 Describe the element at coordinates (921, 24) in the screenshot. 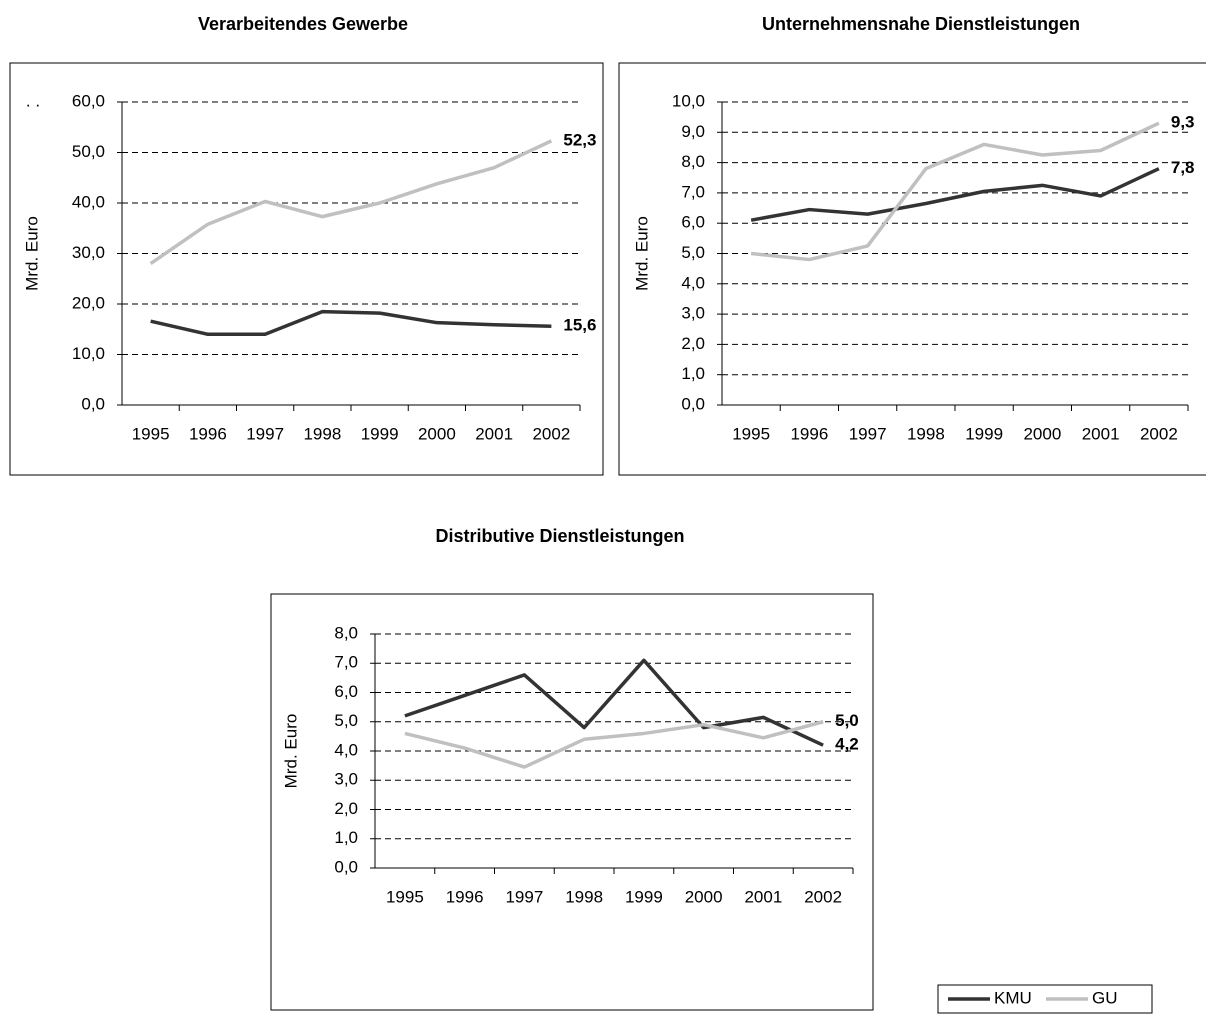

I see `chart-title: Unternehmensnahe Dienstleistungen` at that location.